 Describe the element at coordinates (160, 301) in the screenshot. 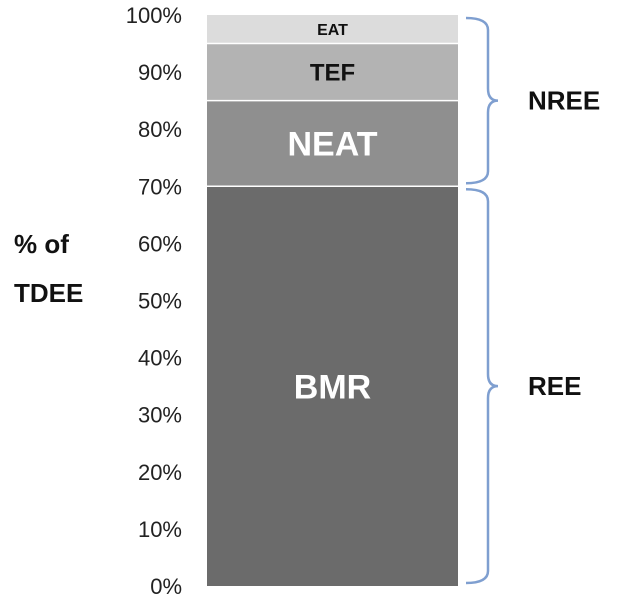

I see `y-tick-label: 50%` at that location.